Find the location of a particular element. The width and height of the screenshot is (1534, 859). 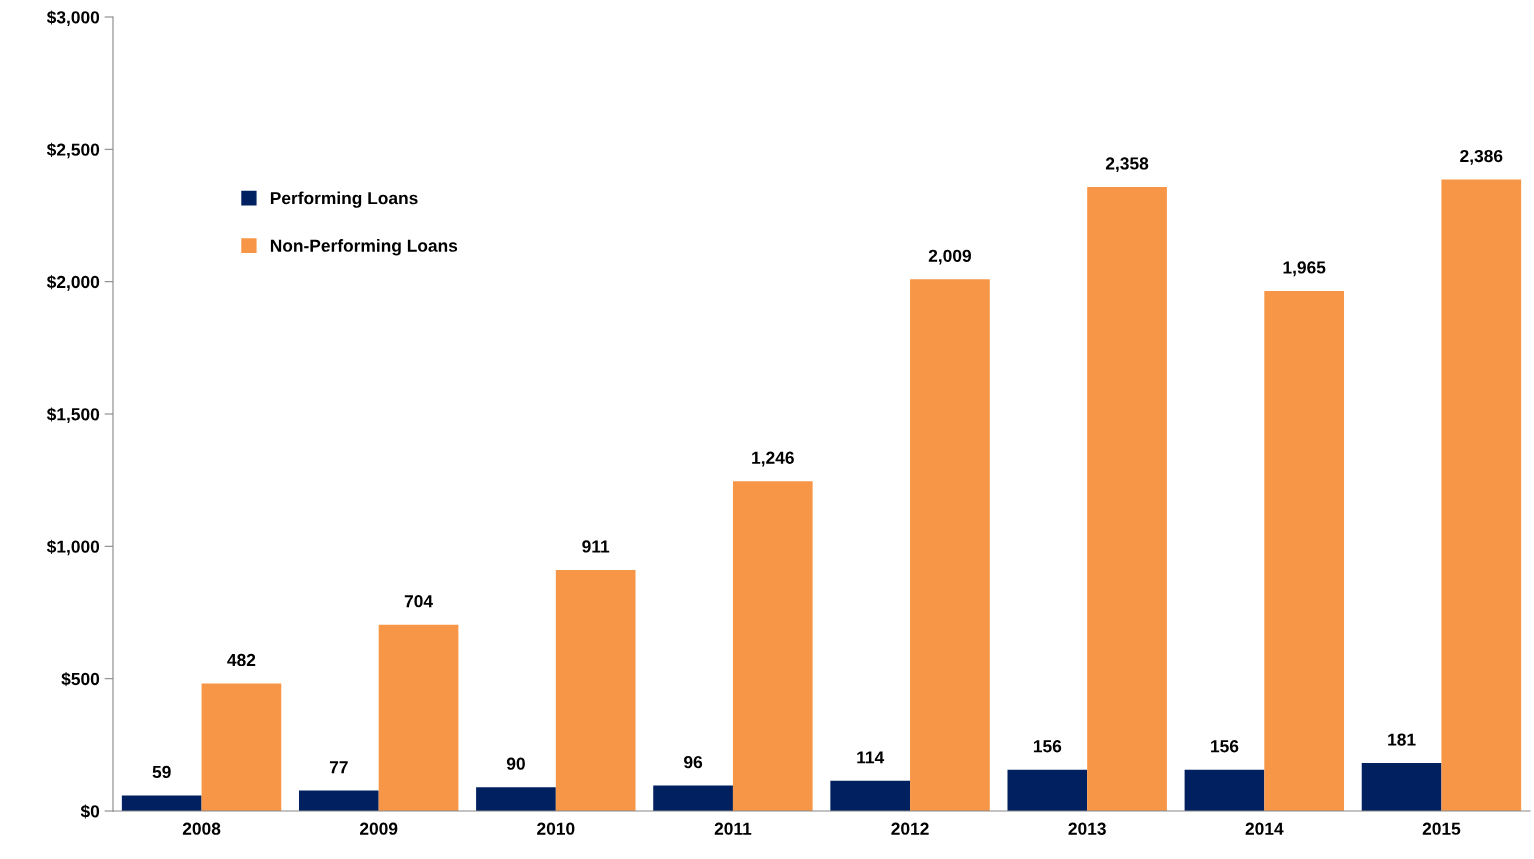

x-tick-label: 2015 is located at coordinates (1441, 828).